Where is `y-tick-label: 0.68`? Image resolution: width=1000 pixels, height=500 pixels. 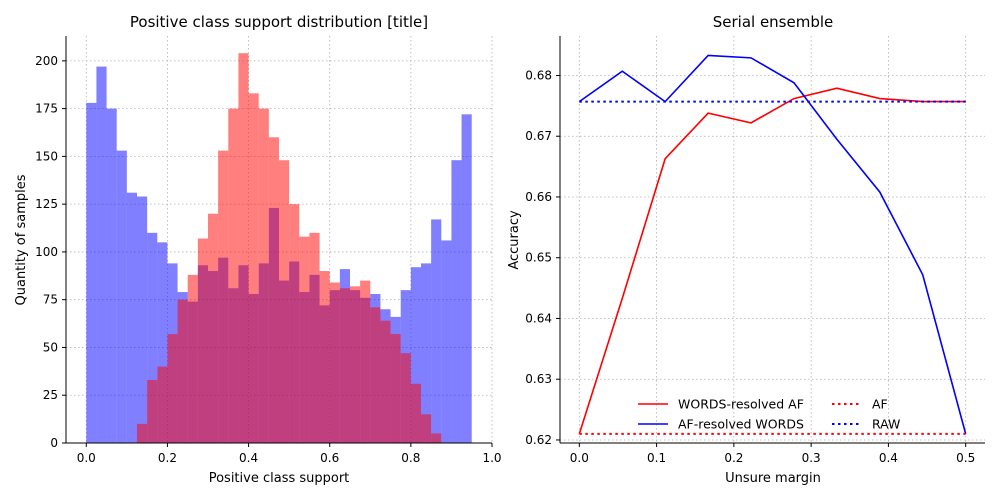
y-tick-label: 0.68 is located at coordinates (538, 75).